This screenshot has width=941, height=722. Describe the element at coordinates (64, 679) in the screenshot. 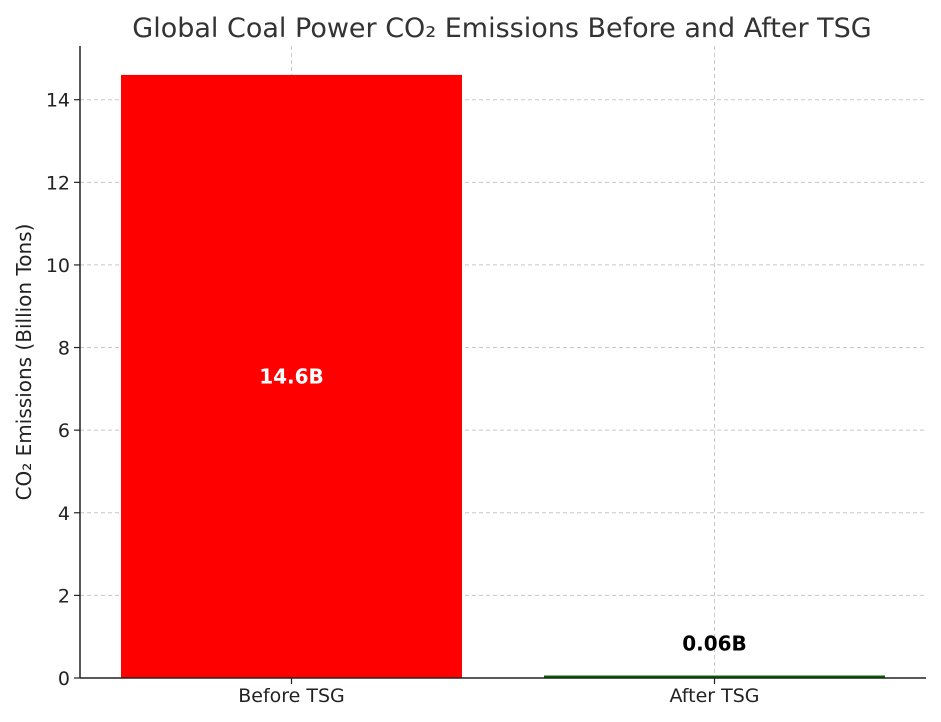

I see `y-tick-label: 0` at that location.